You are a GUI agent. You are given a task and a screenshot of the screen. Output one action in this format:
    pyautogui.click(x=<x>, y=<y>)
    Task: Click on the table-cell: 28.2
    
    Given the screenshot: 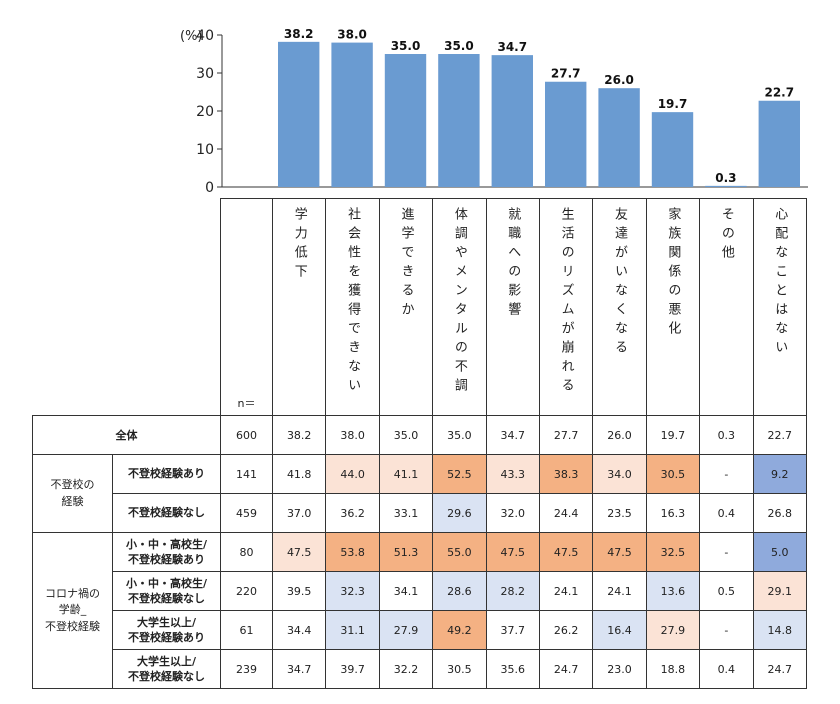 What is the action you would take?
    pyautogui.click(x=512, y=591)
    